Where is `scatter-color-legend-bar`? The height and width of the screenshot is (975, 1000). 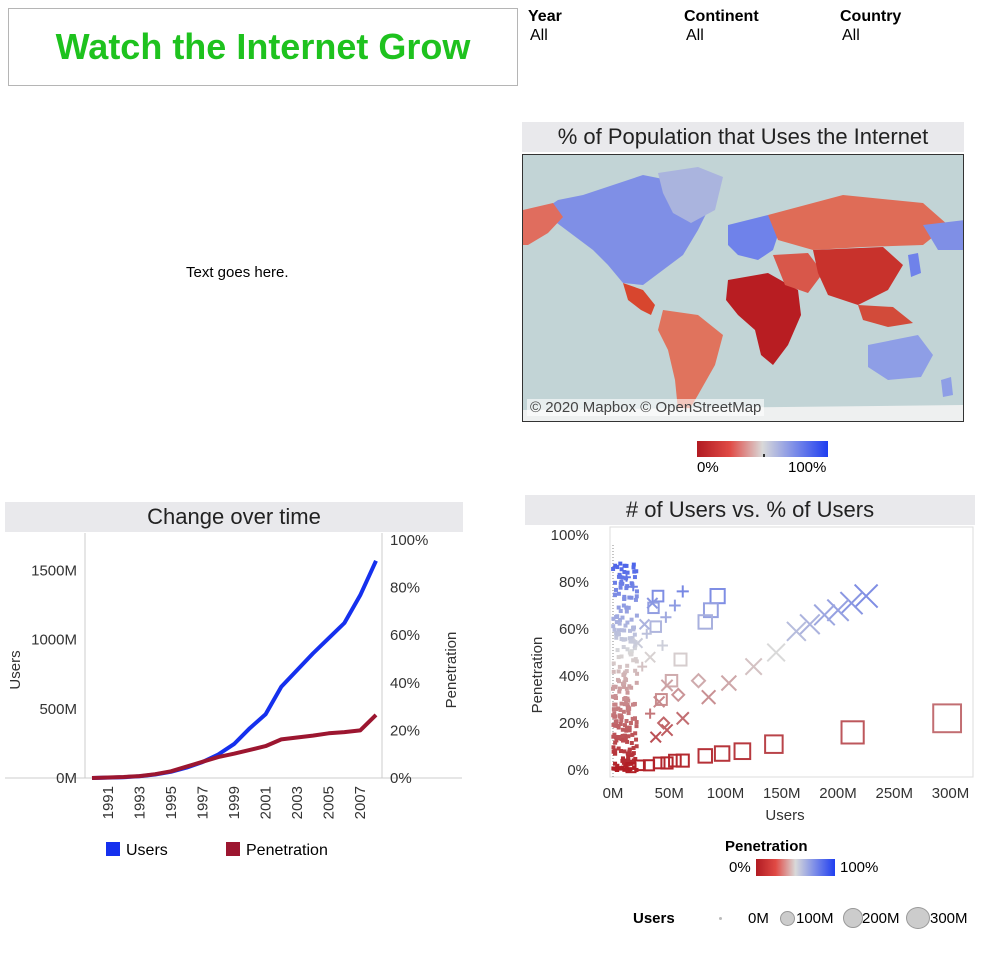 scatter-color-legend-bar is located at coordinates (795, 867).